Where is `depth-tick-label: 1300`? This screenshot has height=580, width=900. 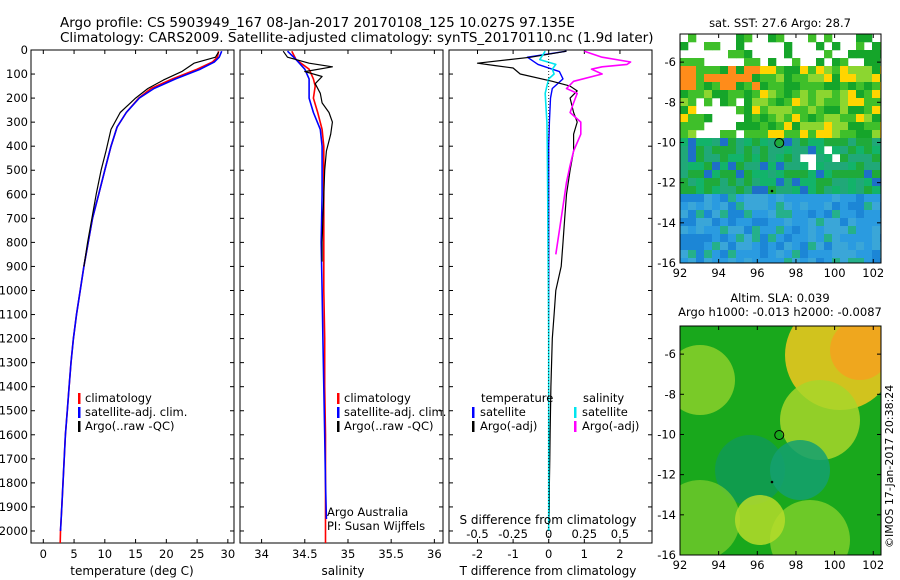
depth-tick-label: 1300 is located at coordinates (14, 363).